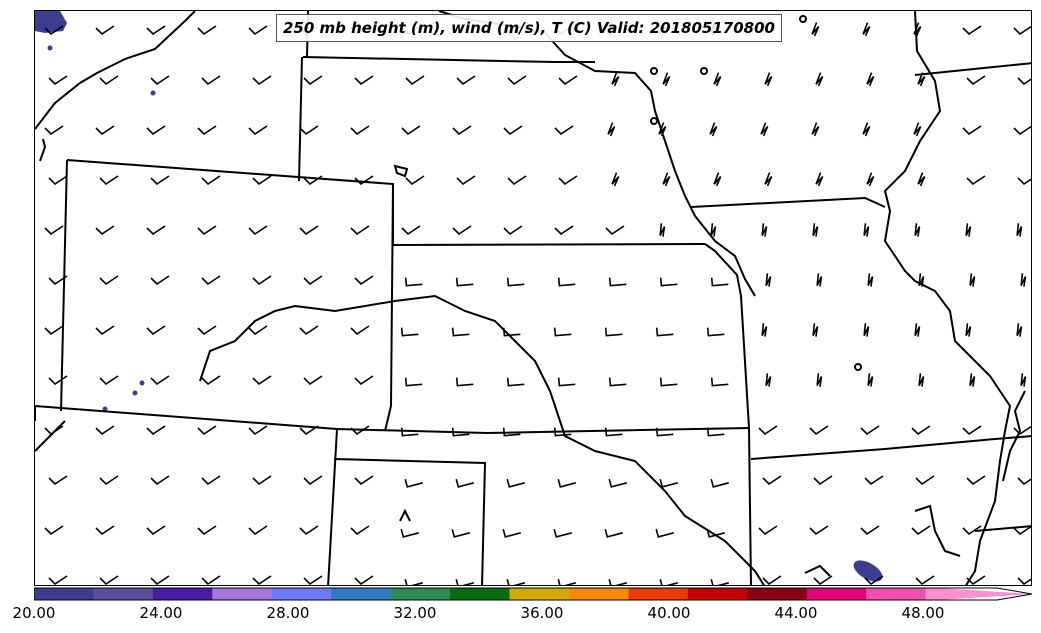 The image size is (1041, 633). I want to click on colorbar-tick-label: 24.00, so click(161, 613).